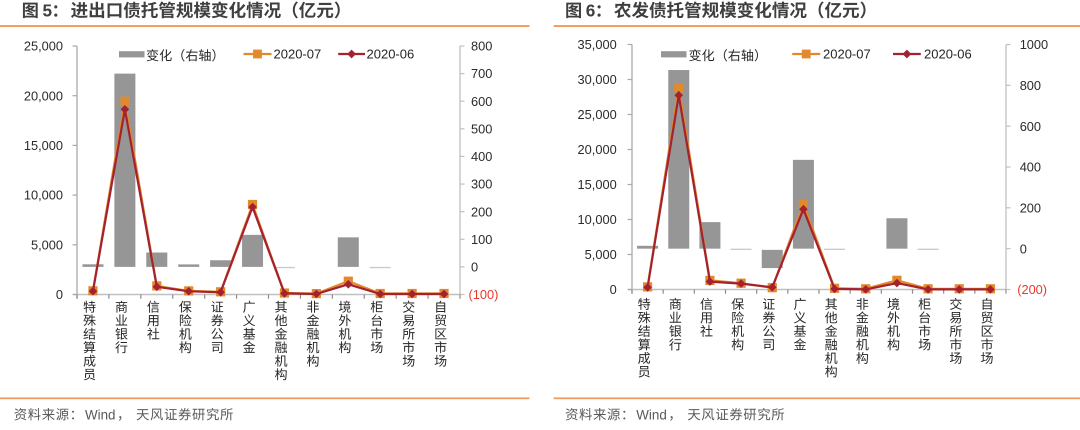  What do you see at coordinates (1032, 289) in the screenshot?
I see `svg-text: (200)` at bounding box center [1032, 289].